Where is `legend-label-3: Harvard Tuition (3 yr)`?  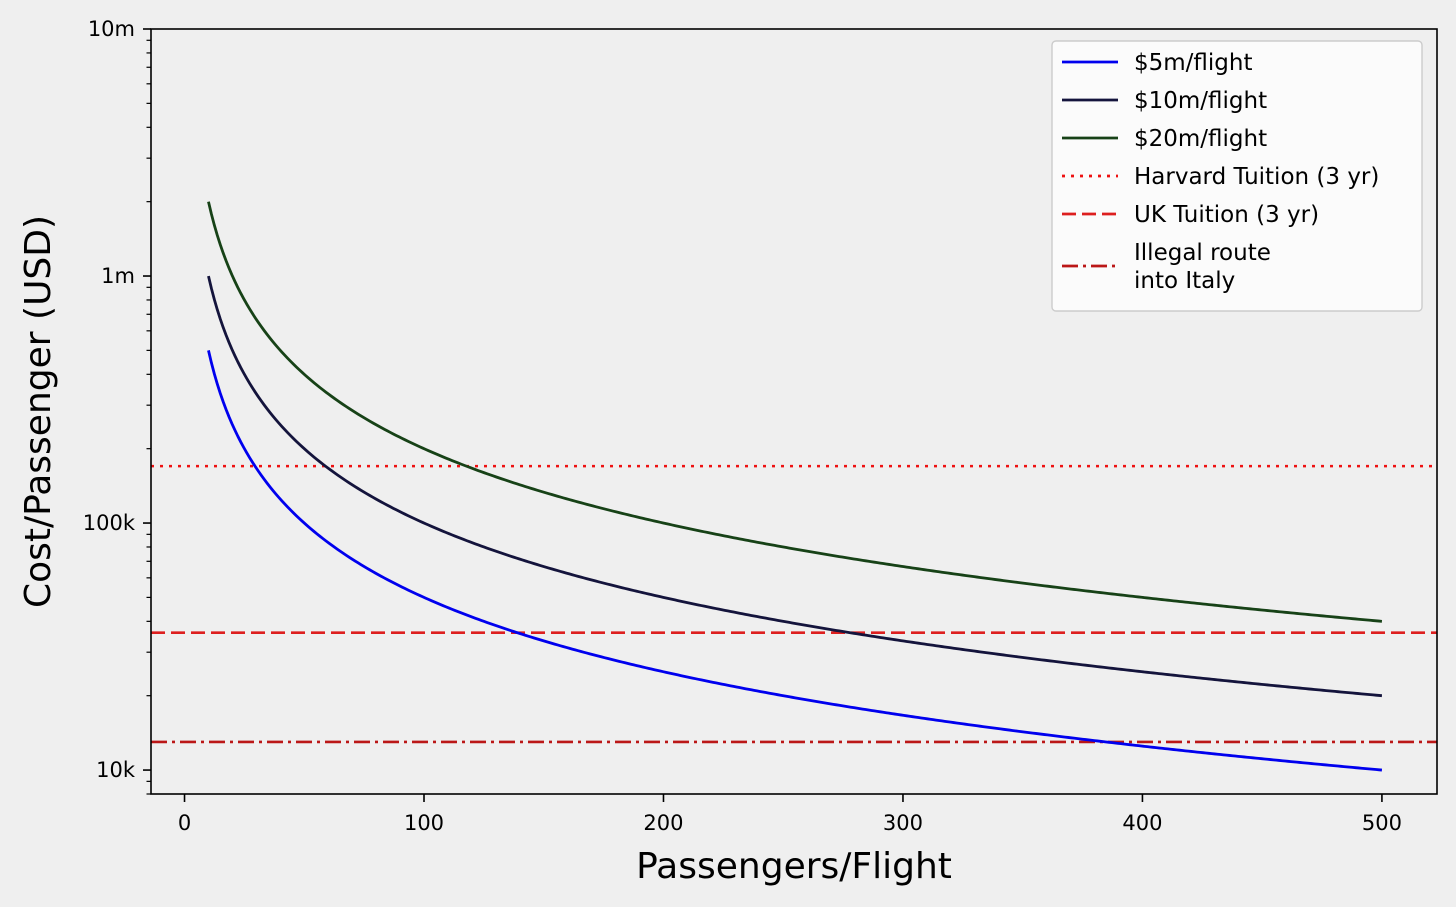 legend-label-3: Harvard Tuition (3 yr) is located at coordinates (1256, 177).